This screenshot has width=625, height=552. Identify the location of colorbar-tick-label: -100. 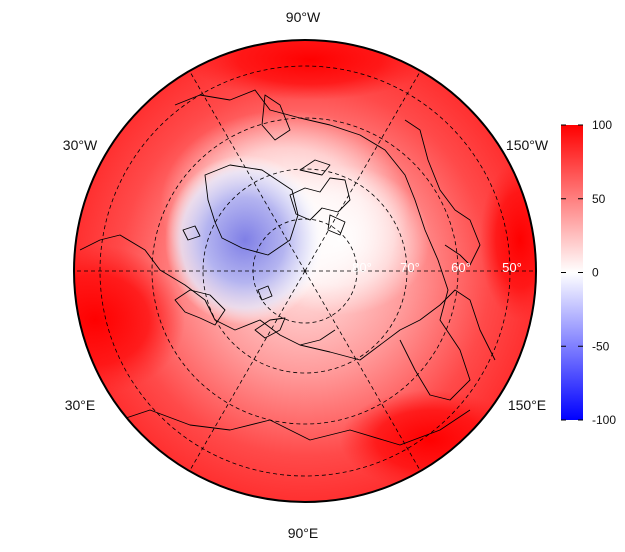
(604, 420).